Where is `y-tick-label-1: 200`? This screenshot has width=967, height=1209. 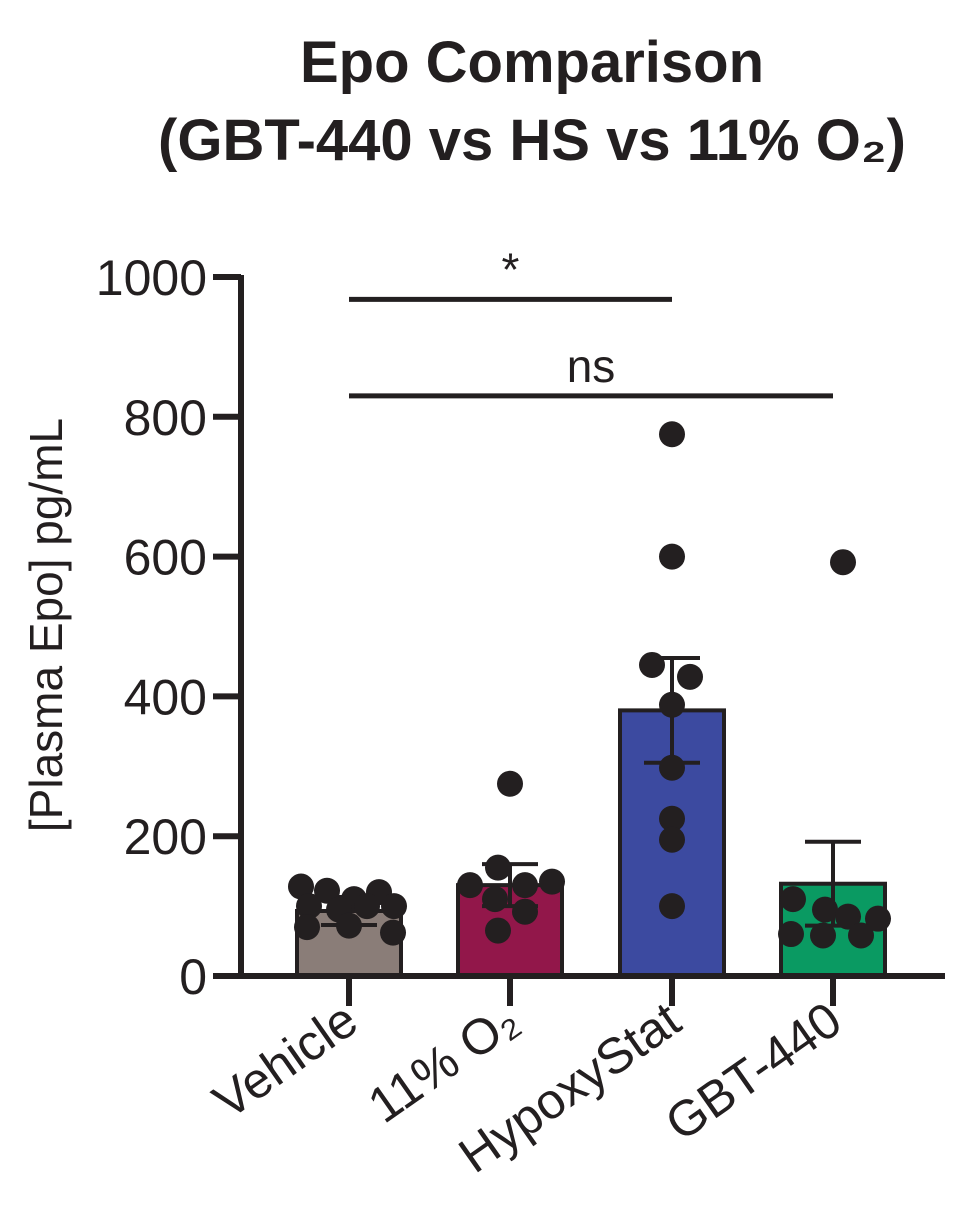
y-tick-label-1: 200 is located at coordinates (165, 837).